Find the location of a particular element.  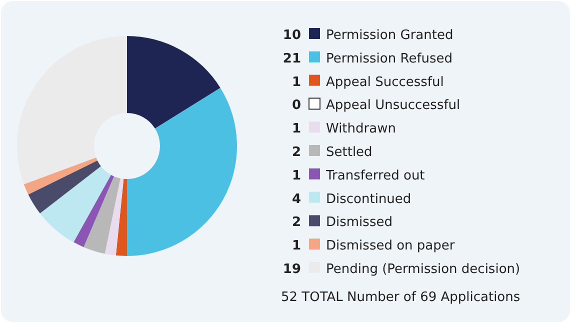

legend-label: Settled is located at coordinates (349, 152).